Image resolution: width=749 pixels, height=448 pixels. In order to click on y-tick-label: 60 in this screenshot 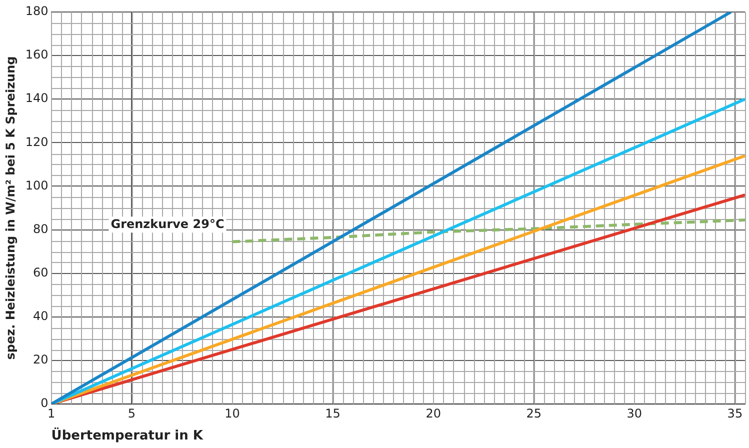, I will do `click(40, 272)`.